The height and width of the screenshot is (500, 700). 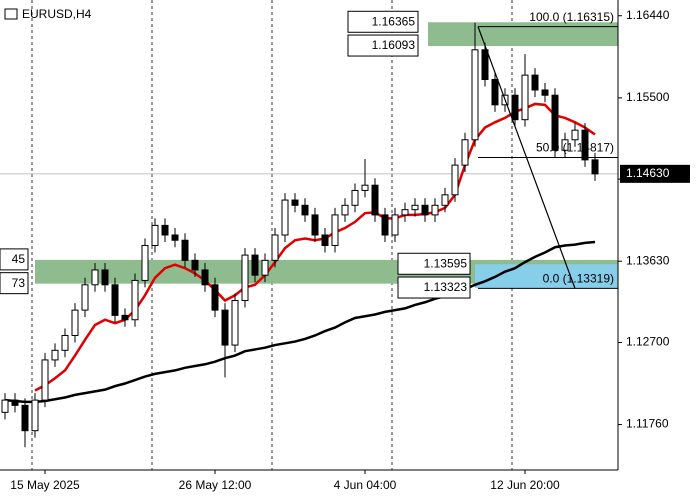 I want to click on zone-label: 1.13595, so click(x=446, y=263).